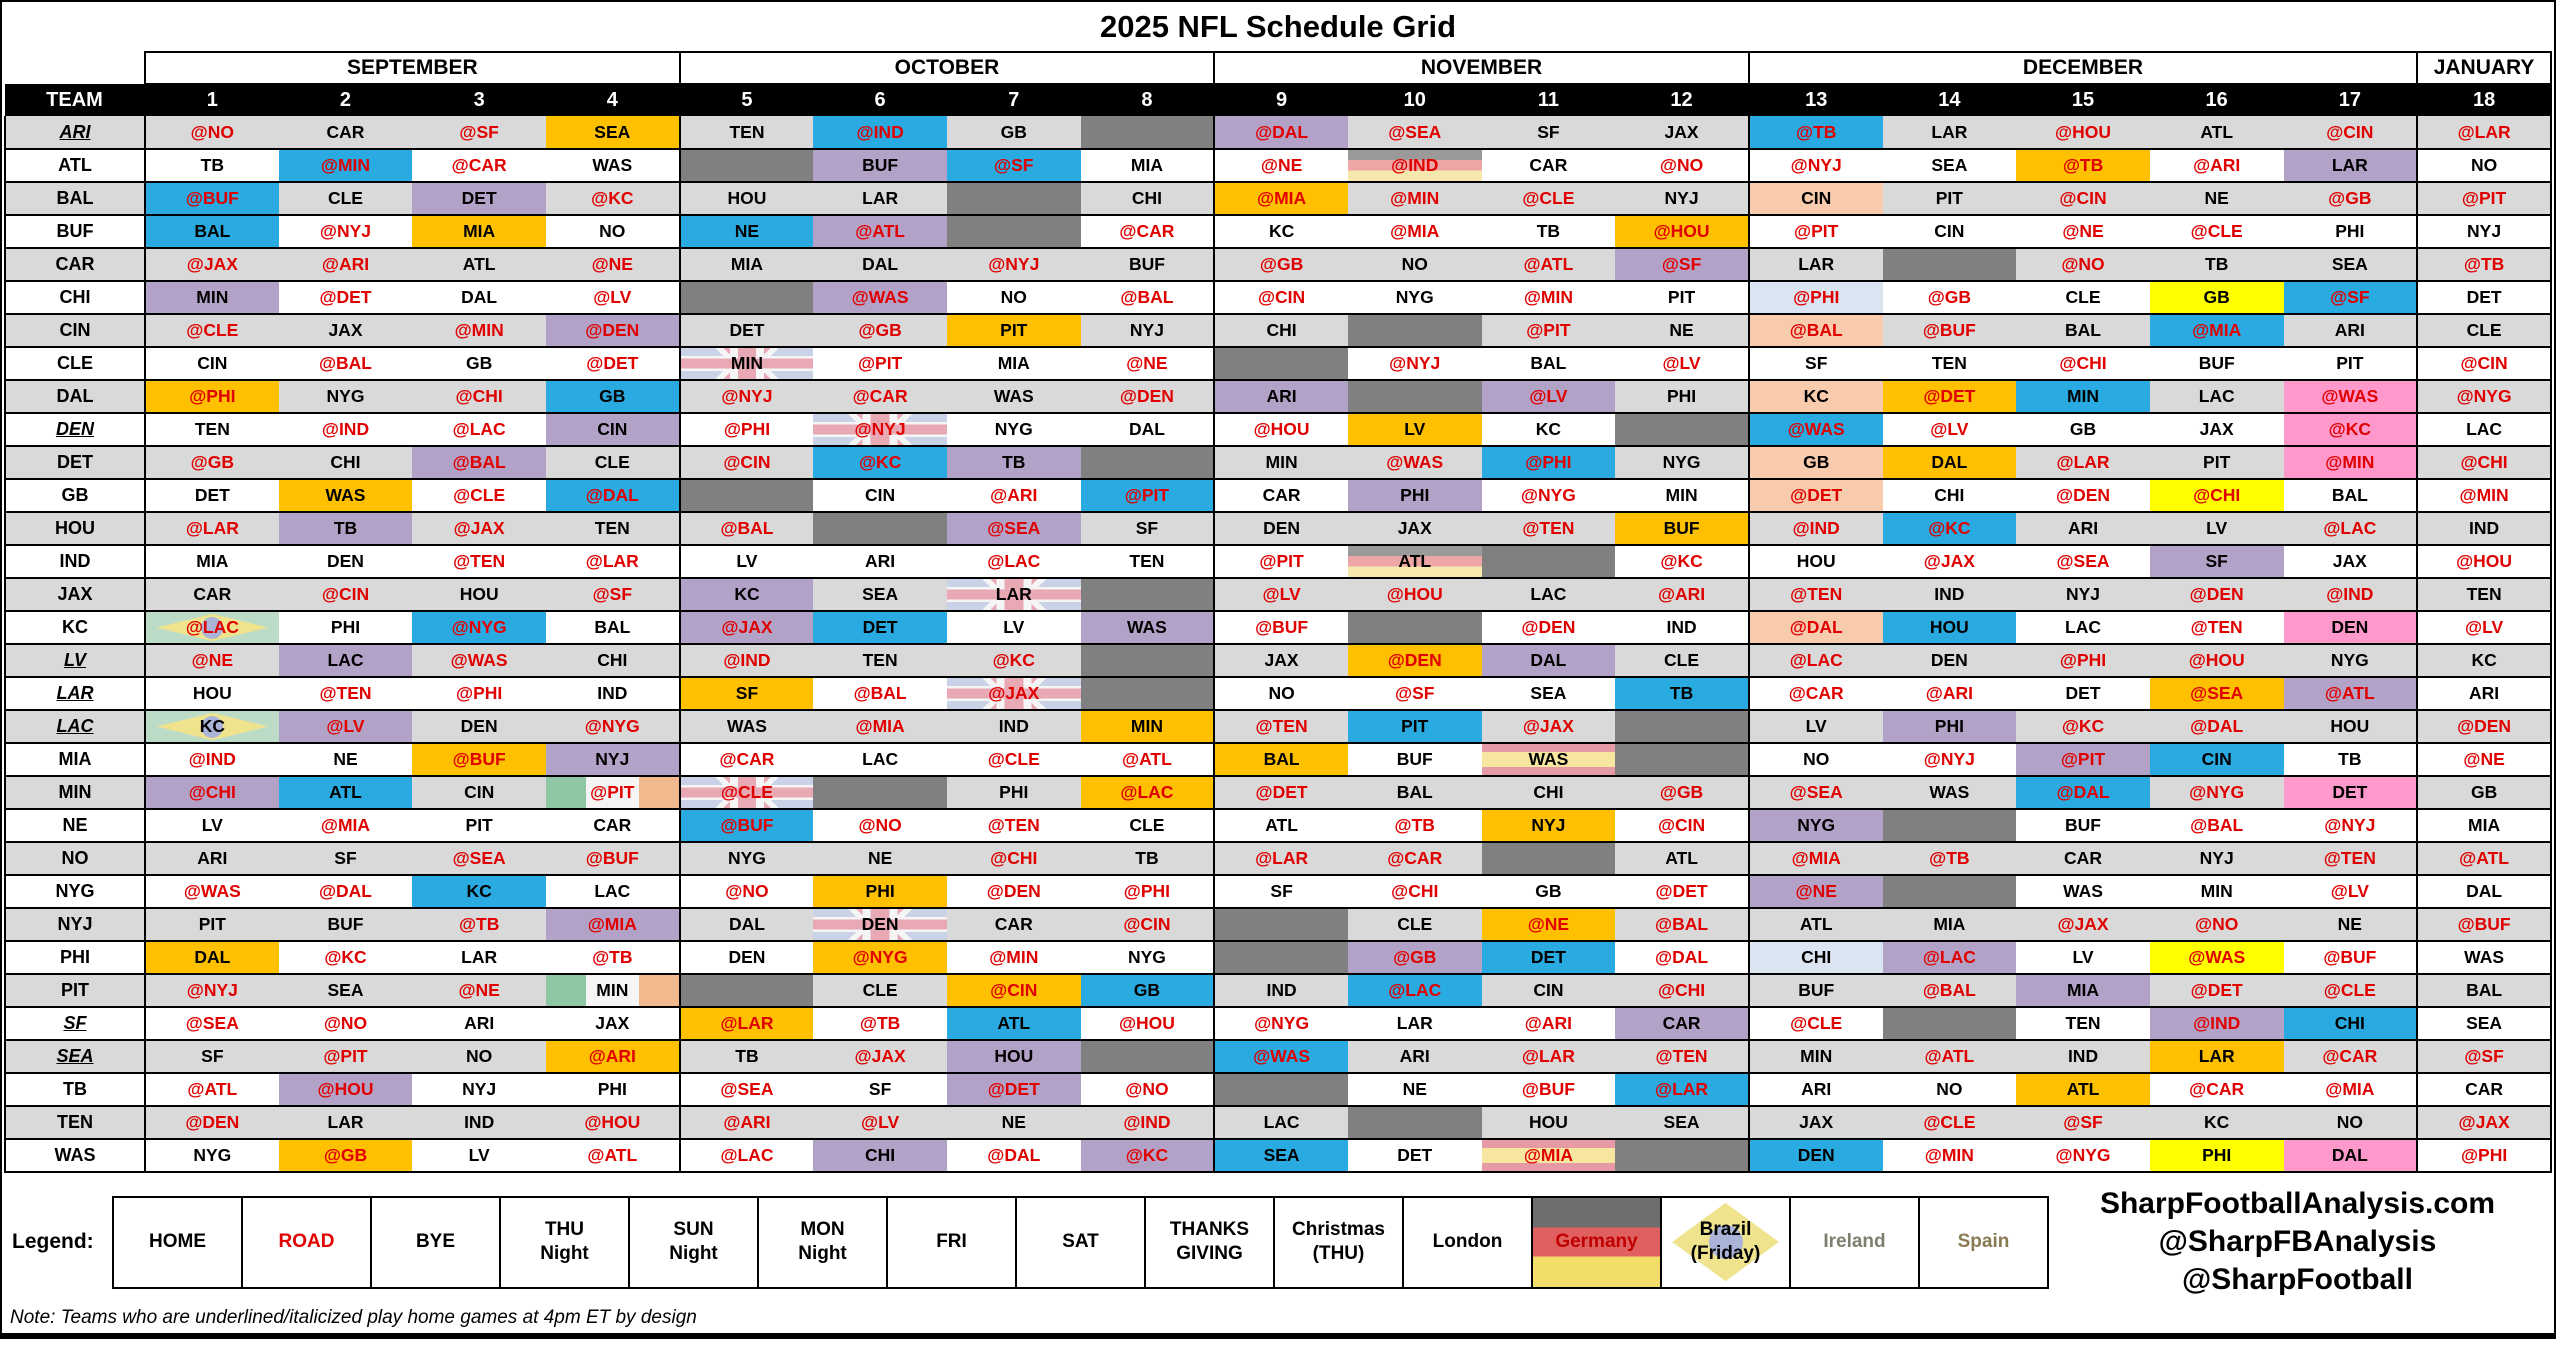 The width and height of the screenshot is (2560, 1354). What do you see at coordinates (2351, 924) in the screenshot?
I see `game-cell: NE` at bounding box center [2351, 924].